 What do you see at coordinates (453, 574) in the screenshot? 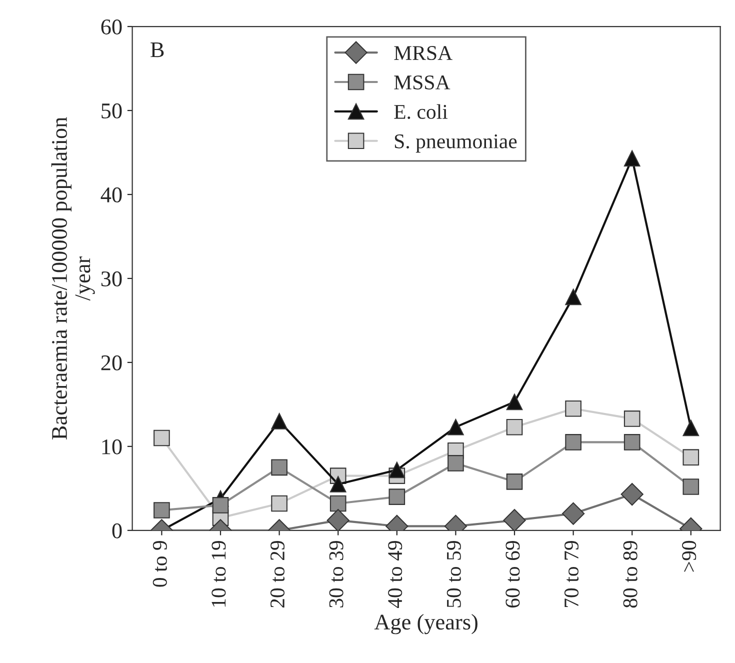
I see `x-tick-label: 50 to 59` at bounding box center [453, 574].